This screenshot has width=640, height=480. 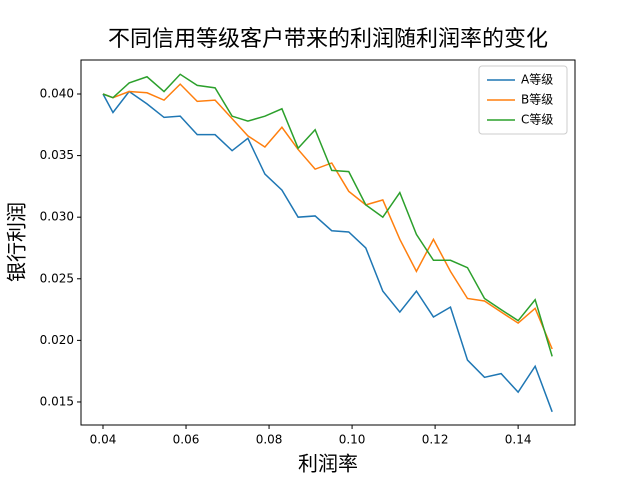 What do you see at coordinates (57, 401) in the screenshot?
I see `y-tick-label: 0.015` at bounding box center [57, 401].